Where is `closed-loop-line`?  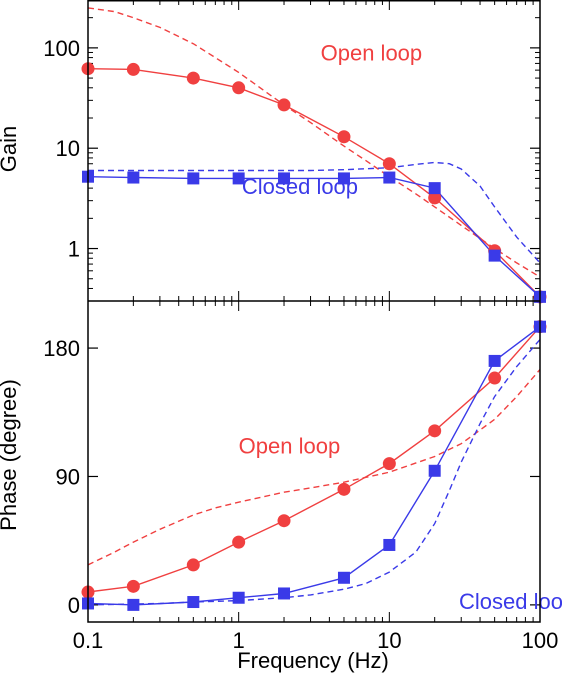
closed-loop-line is located at coordinates (314, 237).